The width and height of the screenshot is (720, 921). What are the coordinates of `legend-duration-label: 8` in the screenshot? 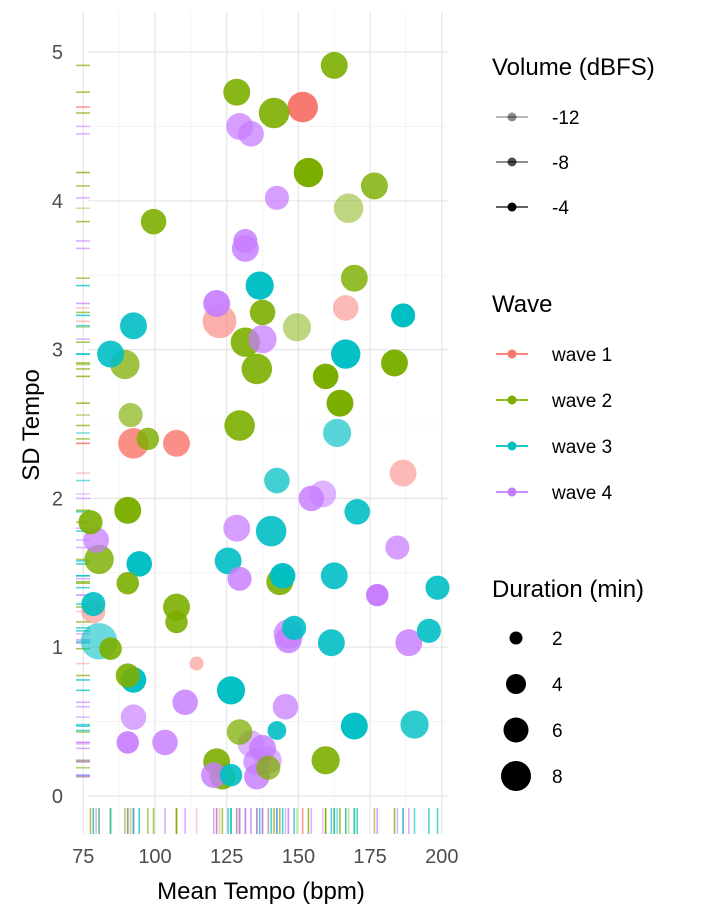 It's located at (557, 777).